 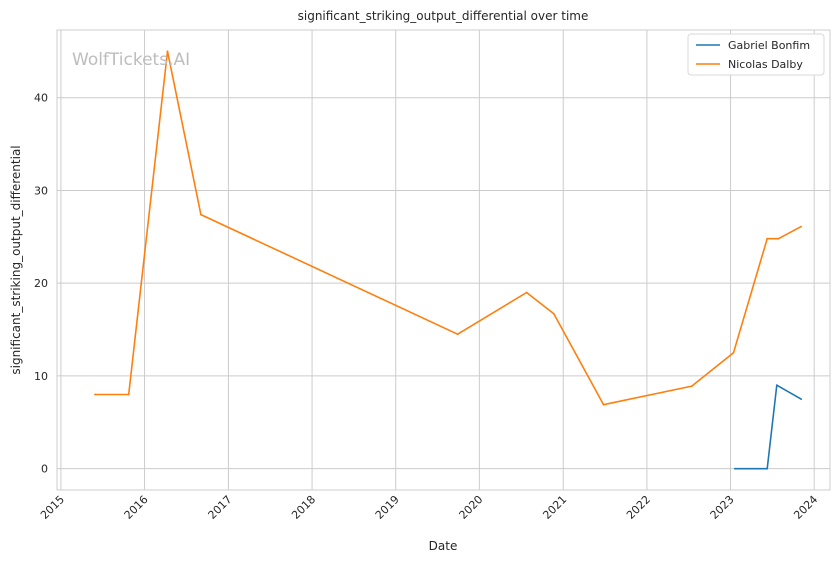 I want to click on legend: Gabriel Bonfim Nicolas Dalby, so click(x=756, y=54).